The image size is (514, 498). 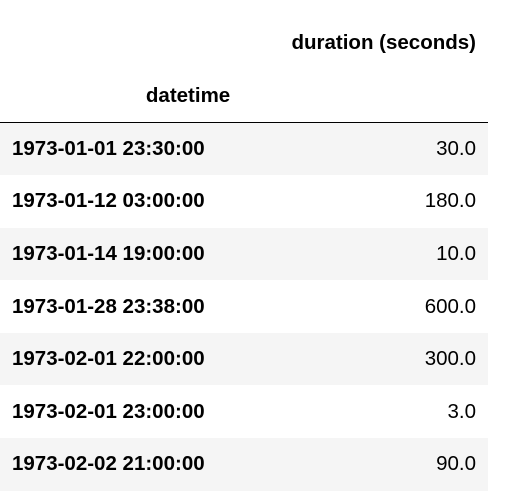 What do you see at coordinates (462, 411) in the screenshot?
I see `row-value-duration: 3.0` at bounding box center [462, 411].